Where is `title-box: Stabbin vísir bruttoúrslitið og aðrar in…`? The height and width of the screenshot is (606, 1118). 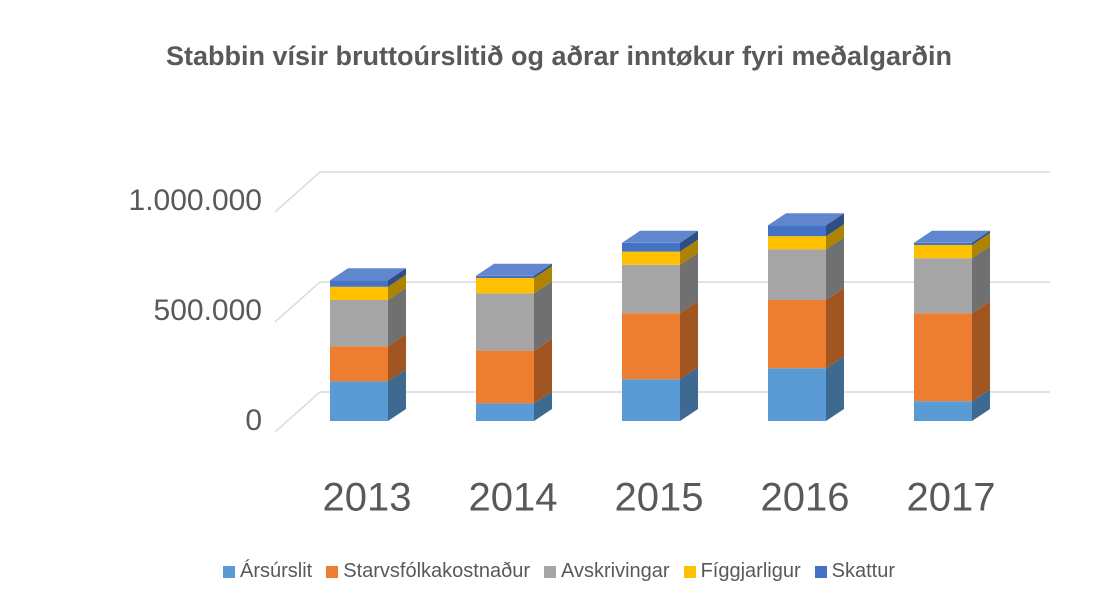 title-box: Stabbin vísir bruttoúrslitið og aðrar in… is located at coordinates (559, 56).